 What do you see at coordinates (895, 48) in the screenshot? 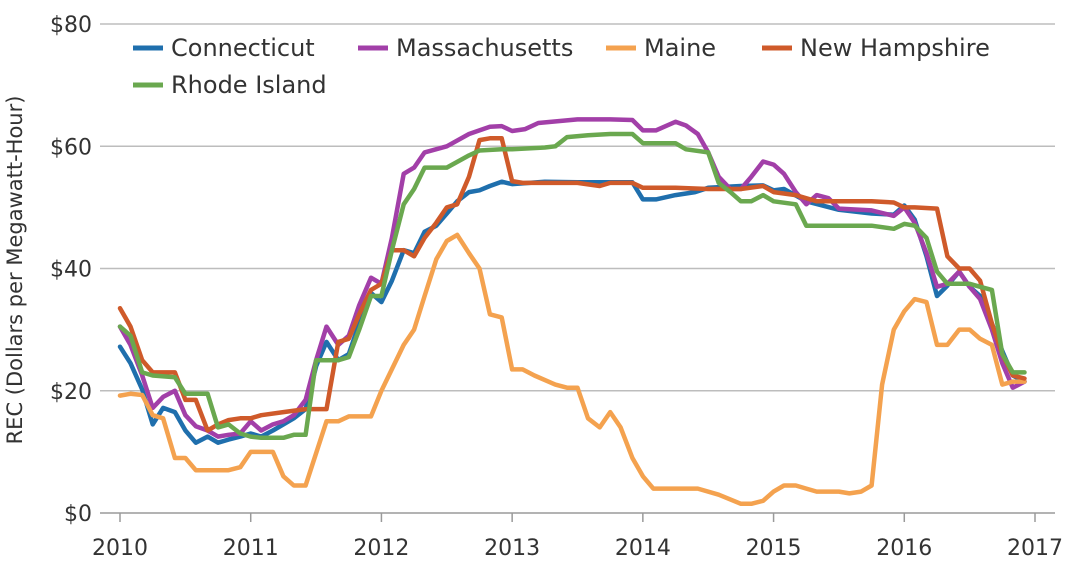
I see `legend-label: New Hampshire` at bounding box center [895, 48].